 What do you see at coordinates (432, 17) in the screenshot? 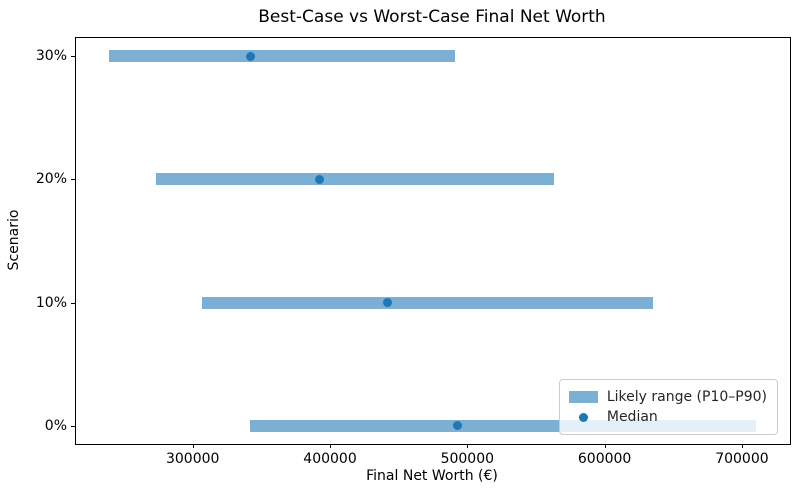
I see `chart-title: Best-Case vs Worst-Case Final Net Worth` at bounding box center [432, 17].